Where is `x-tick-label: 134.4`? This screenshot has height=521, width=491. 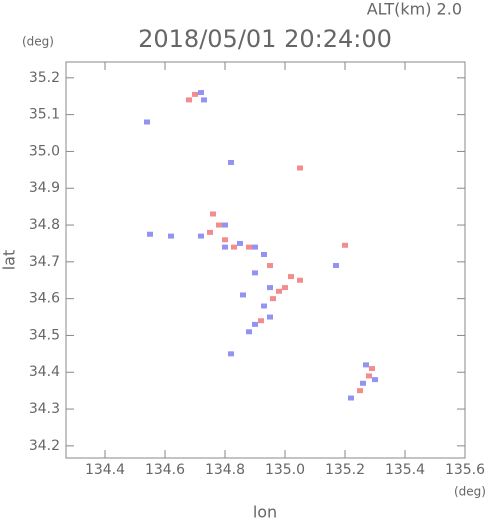
x-tick-label: 134.4 is located at coordinates (105, 470).